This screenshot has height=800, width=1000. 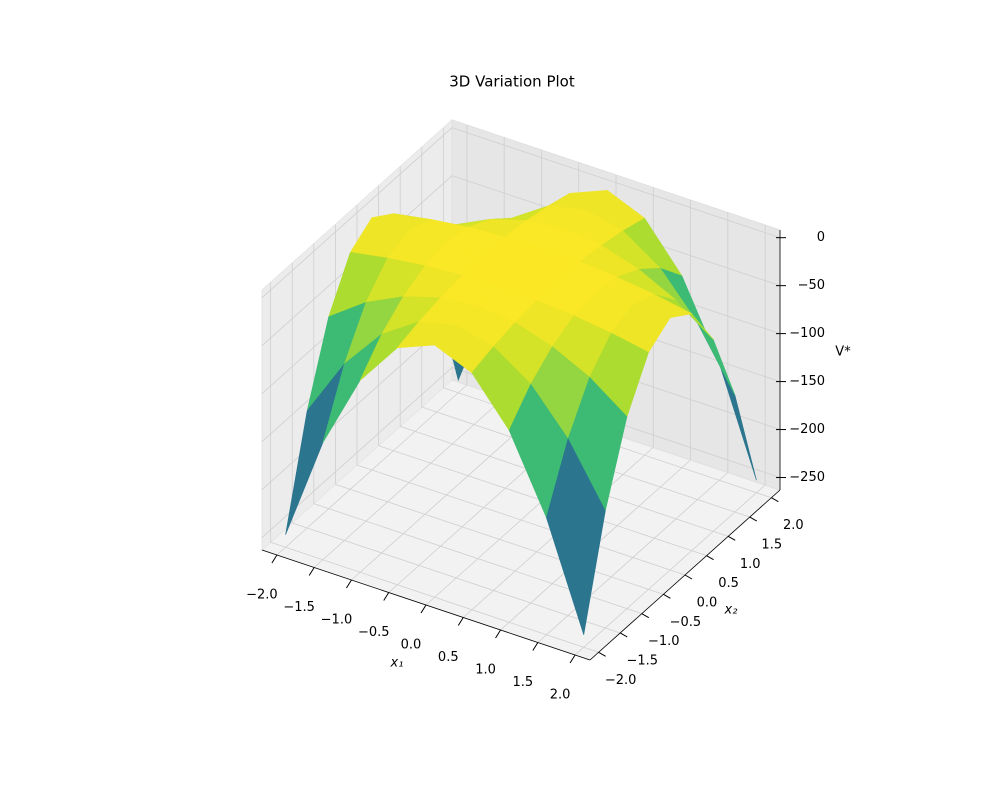 What do you see at coordinates (811, 285) in the screenshot?
I see `z-tick-label: −50` at bounding box center [811, 285].